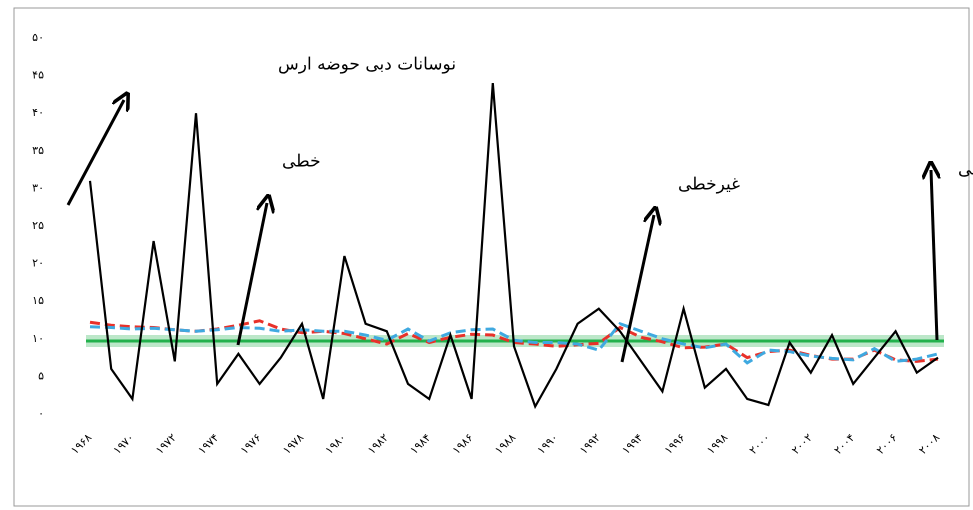  I want to click on y-tick-label: ۱۵, so click(38, 300).